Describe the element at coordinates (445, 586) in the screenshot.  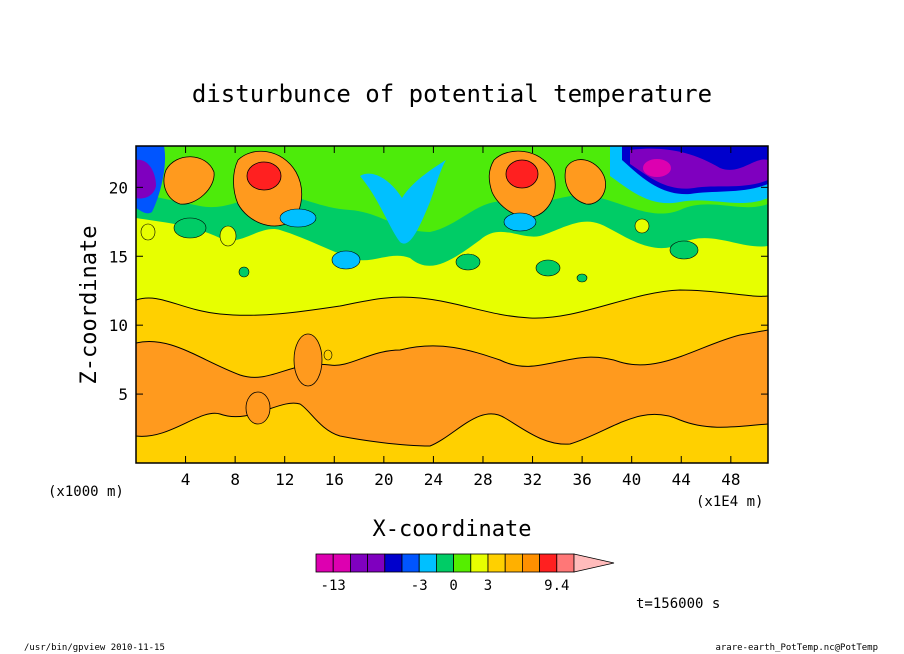
I see `colorbar-tick-labels: -13 -3 0 3 9.4` at that location.